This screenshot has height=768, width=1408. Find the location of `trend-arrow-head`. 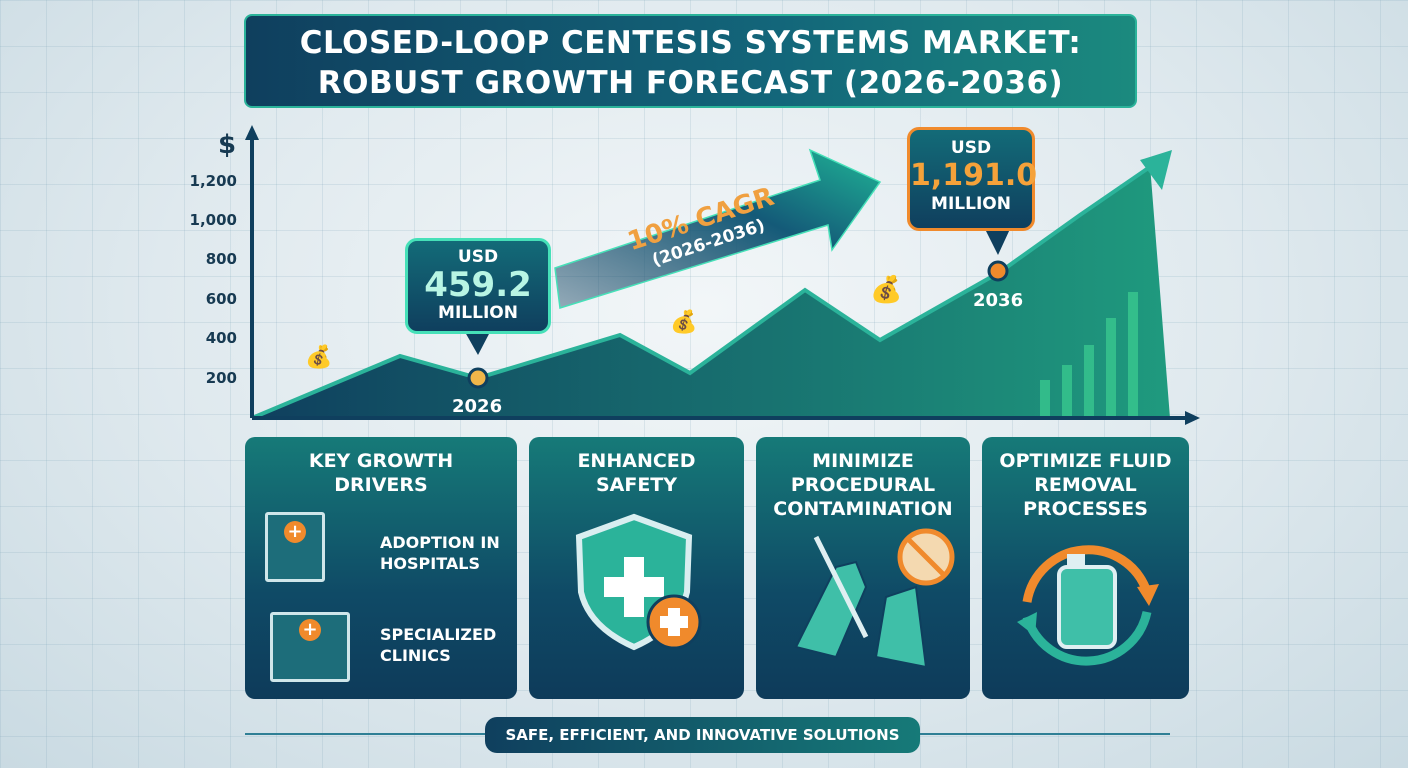

trend-arrow-head is located at coordinates (1156, 170).